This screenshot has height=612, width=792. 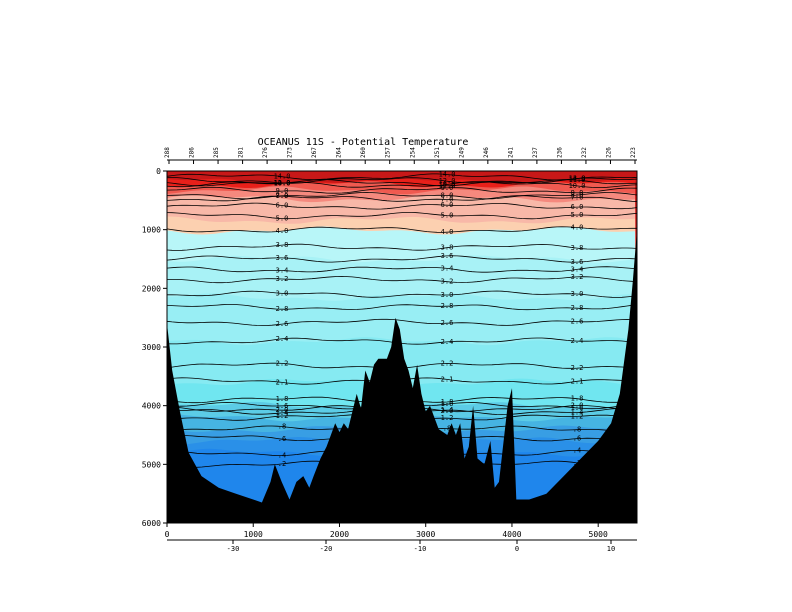 What do you see at coordinates (402, 185) in the screenshot?
I see `contour-10.0` at bounding box center [402, 185].